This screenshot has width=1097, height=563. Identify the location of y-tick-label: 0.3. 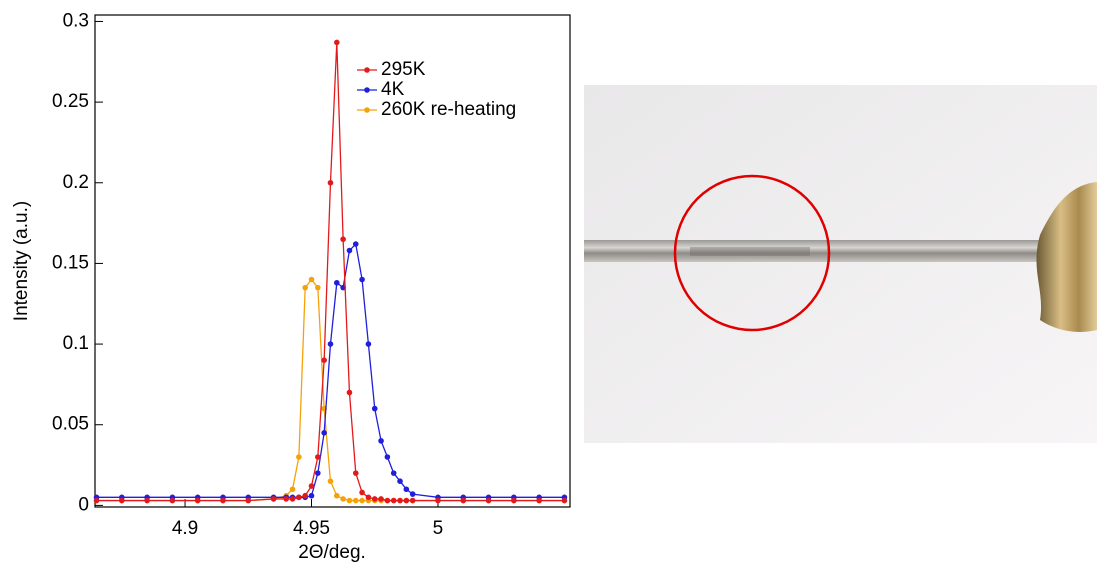
(76, 20).